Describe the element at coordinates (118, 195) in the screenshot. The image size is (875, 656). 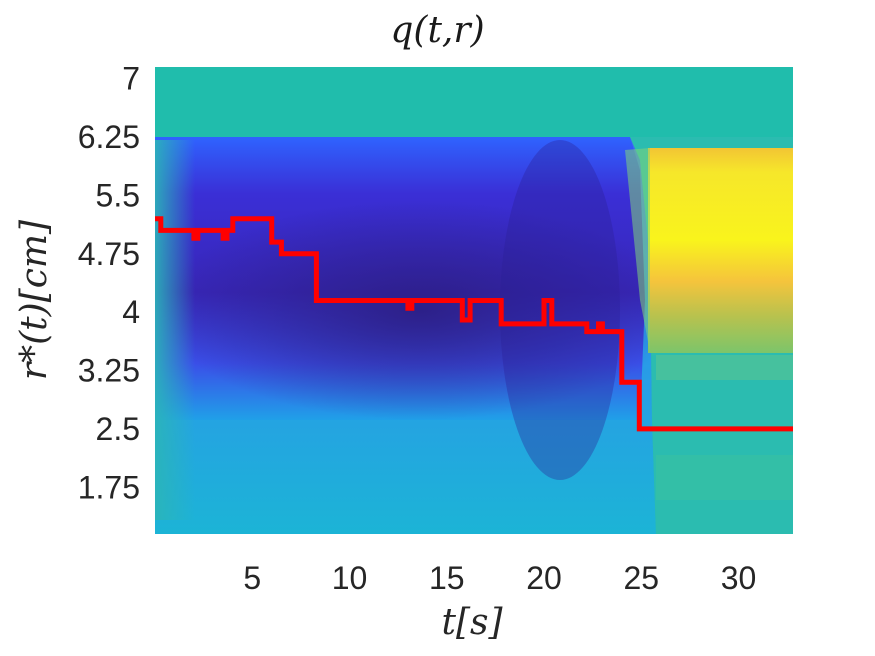
I see `y-tick-label: 5.5` at that location.